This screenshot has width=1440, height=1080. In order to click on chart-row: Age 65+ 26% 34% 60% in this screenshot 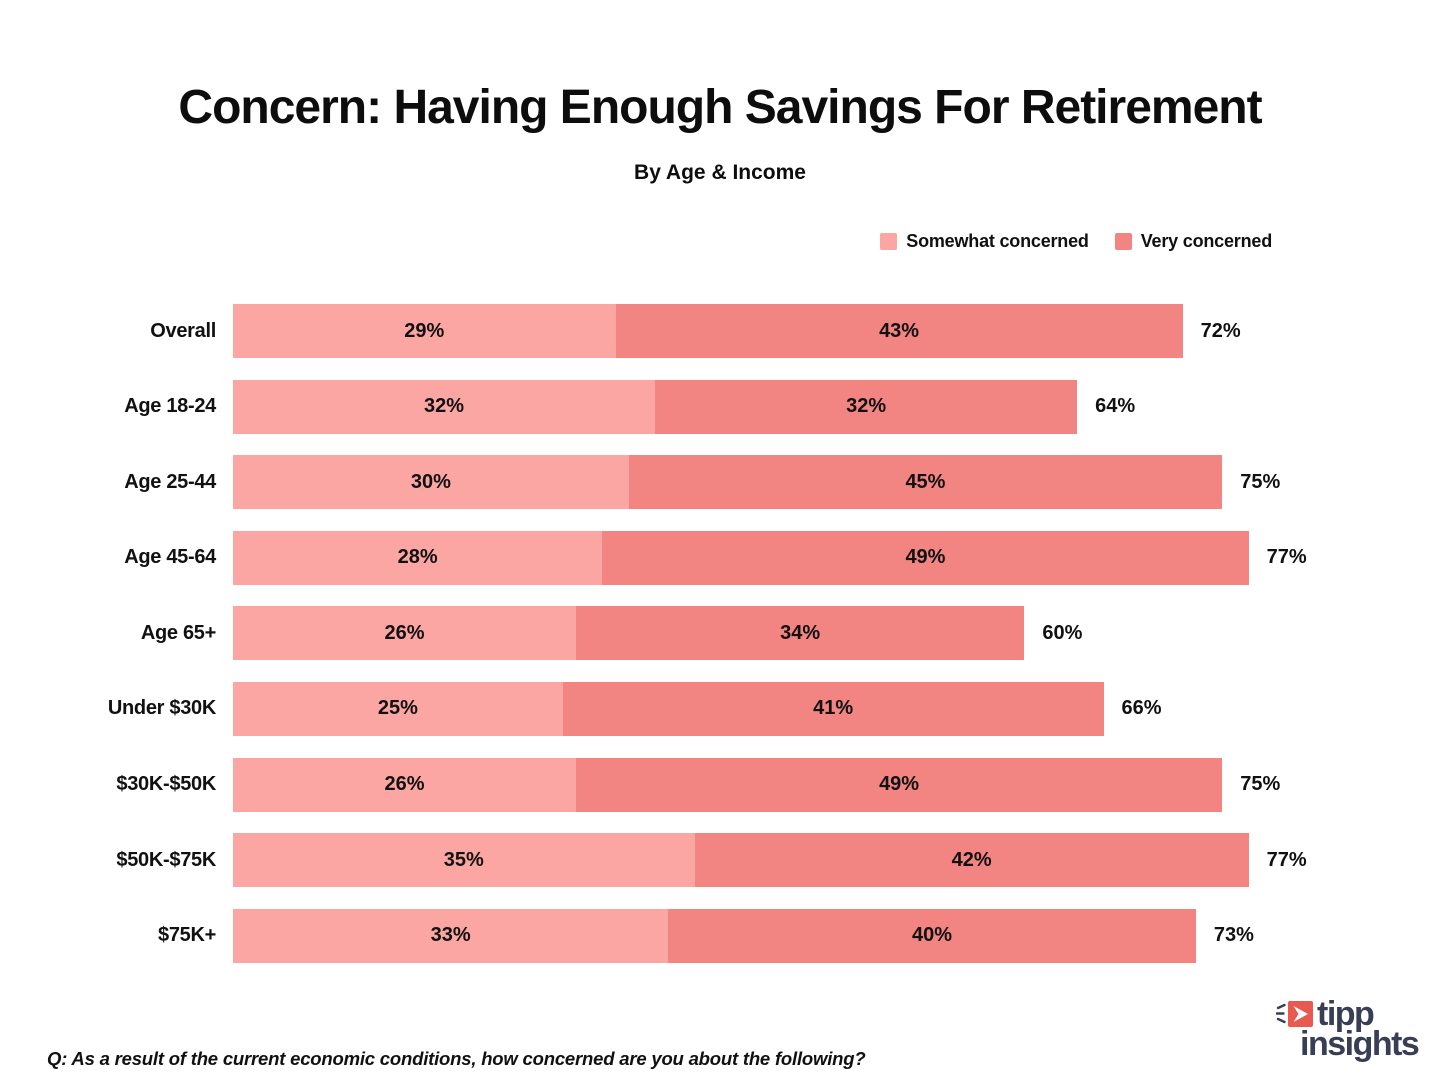, I will do `click(720, 633)`.